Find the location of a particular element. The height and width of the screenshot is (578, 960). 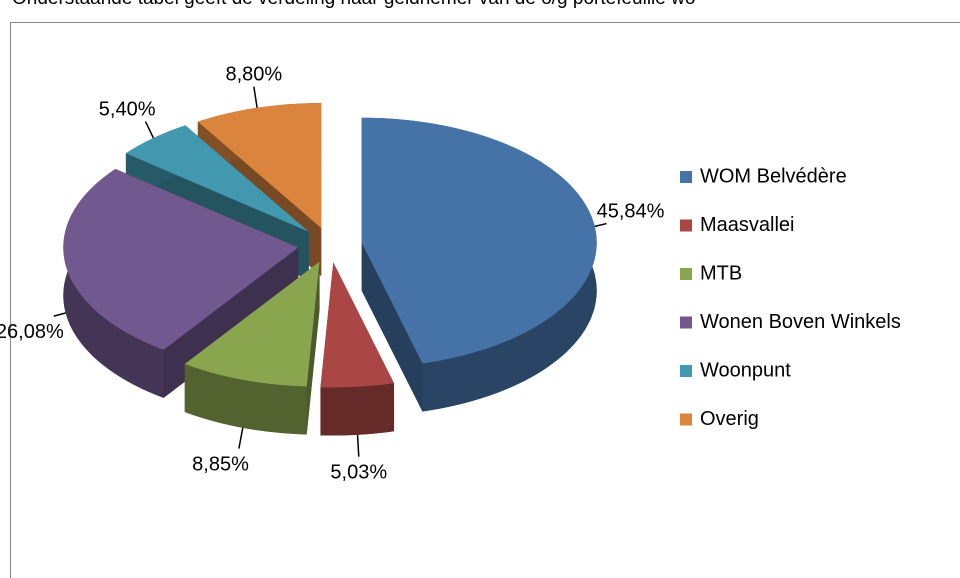

legend-label: WOM Belvédère is located at coordinates (773, 176).